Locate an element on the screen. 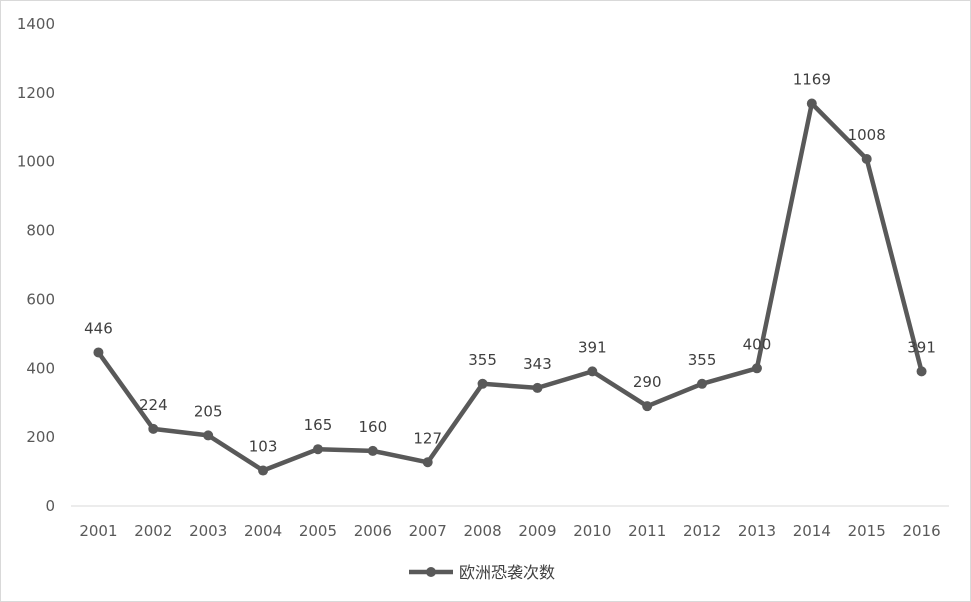 This screenshot has height=602, width=971. data-label: 127 is located at coordinates (427, 438).